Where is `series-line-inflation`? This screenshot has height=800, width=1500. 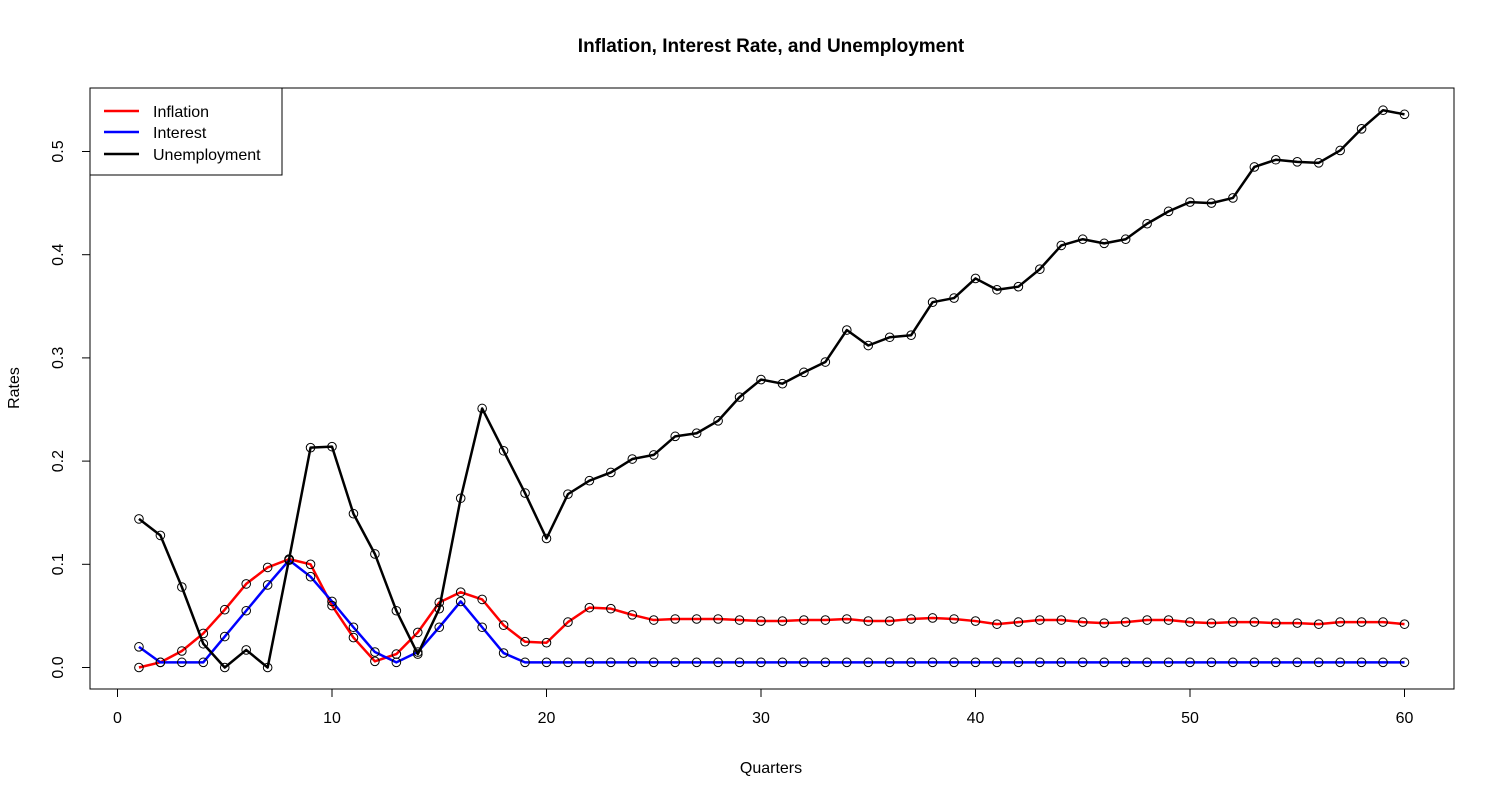
series-line-inflation is located at coordinates (771, 613).